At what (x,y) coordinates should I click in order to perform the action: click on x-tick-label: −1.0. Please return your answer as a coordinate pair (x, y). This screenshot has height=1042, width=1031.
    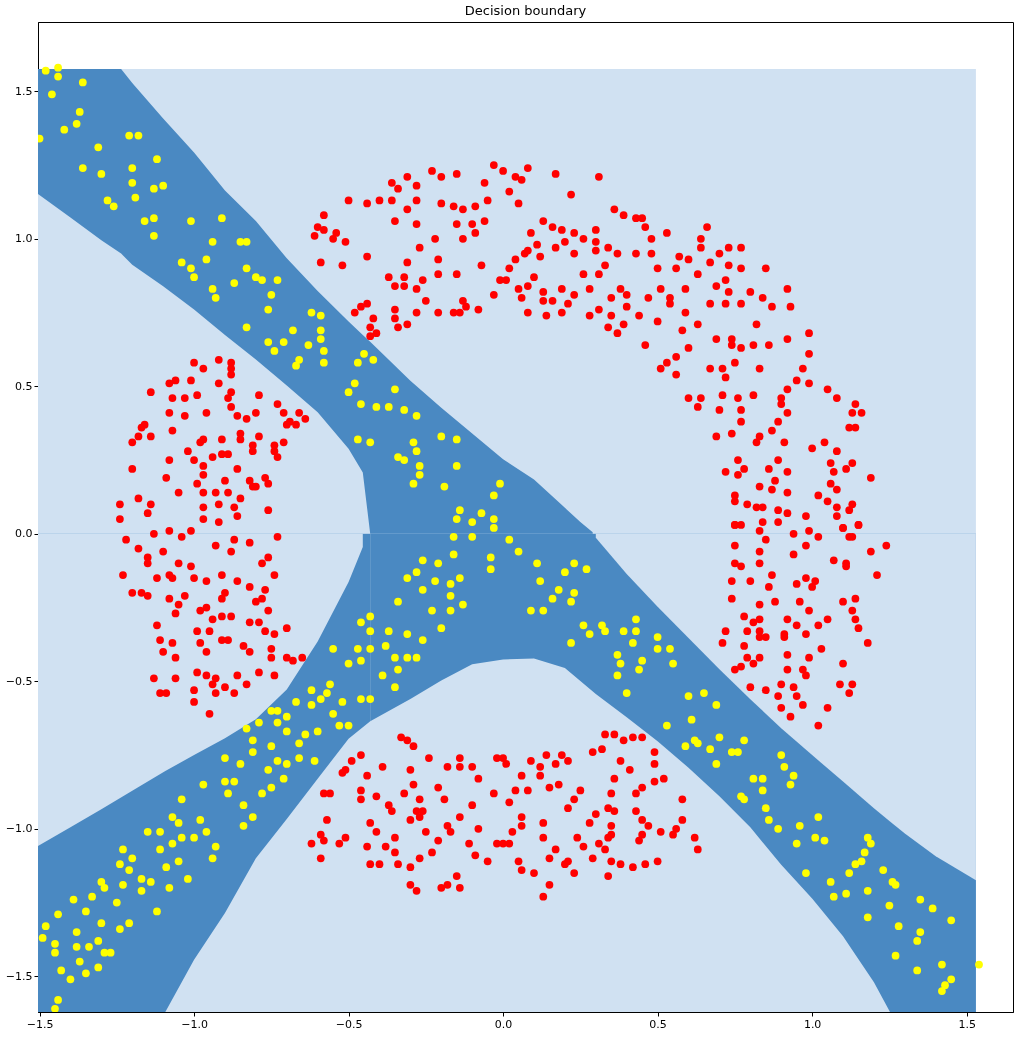
    Looking at the image, I should click on (194, 1024).